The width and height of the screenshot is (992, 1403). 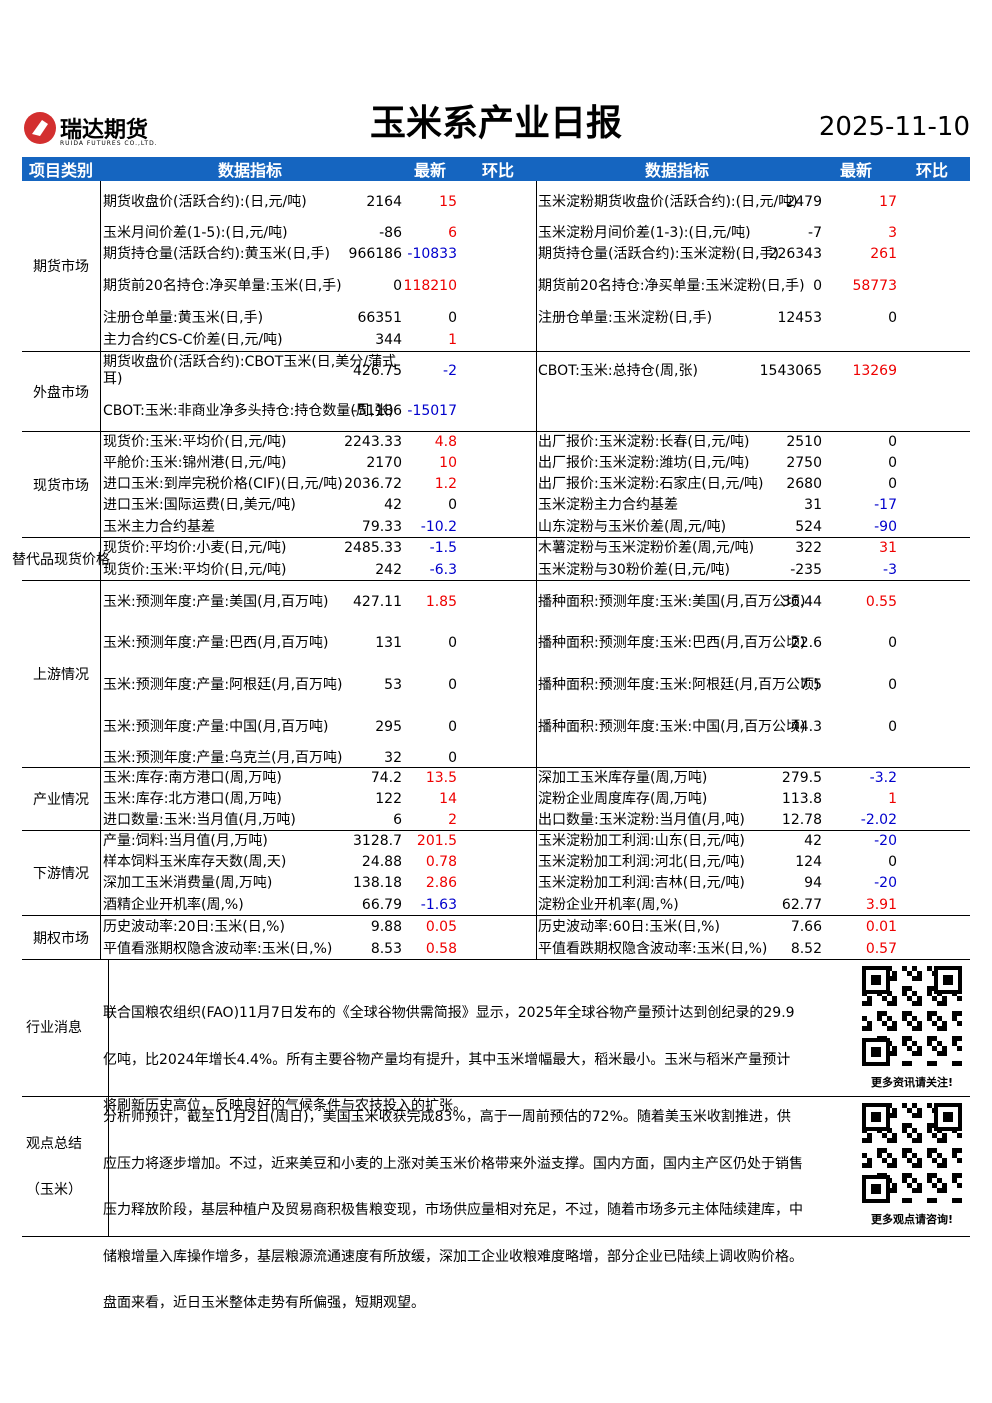 I want to click on change-value: 0.01, so click(x=881, y=926).